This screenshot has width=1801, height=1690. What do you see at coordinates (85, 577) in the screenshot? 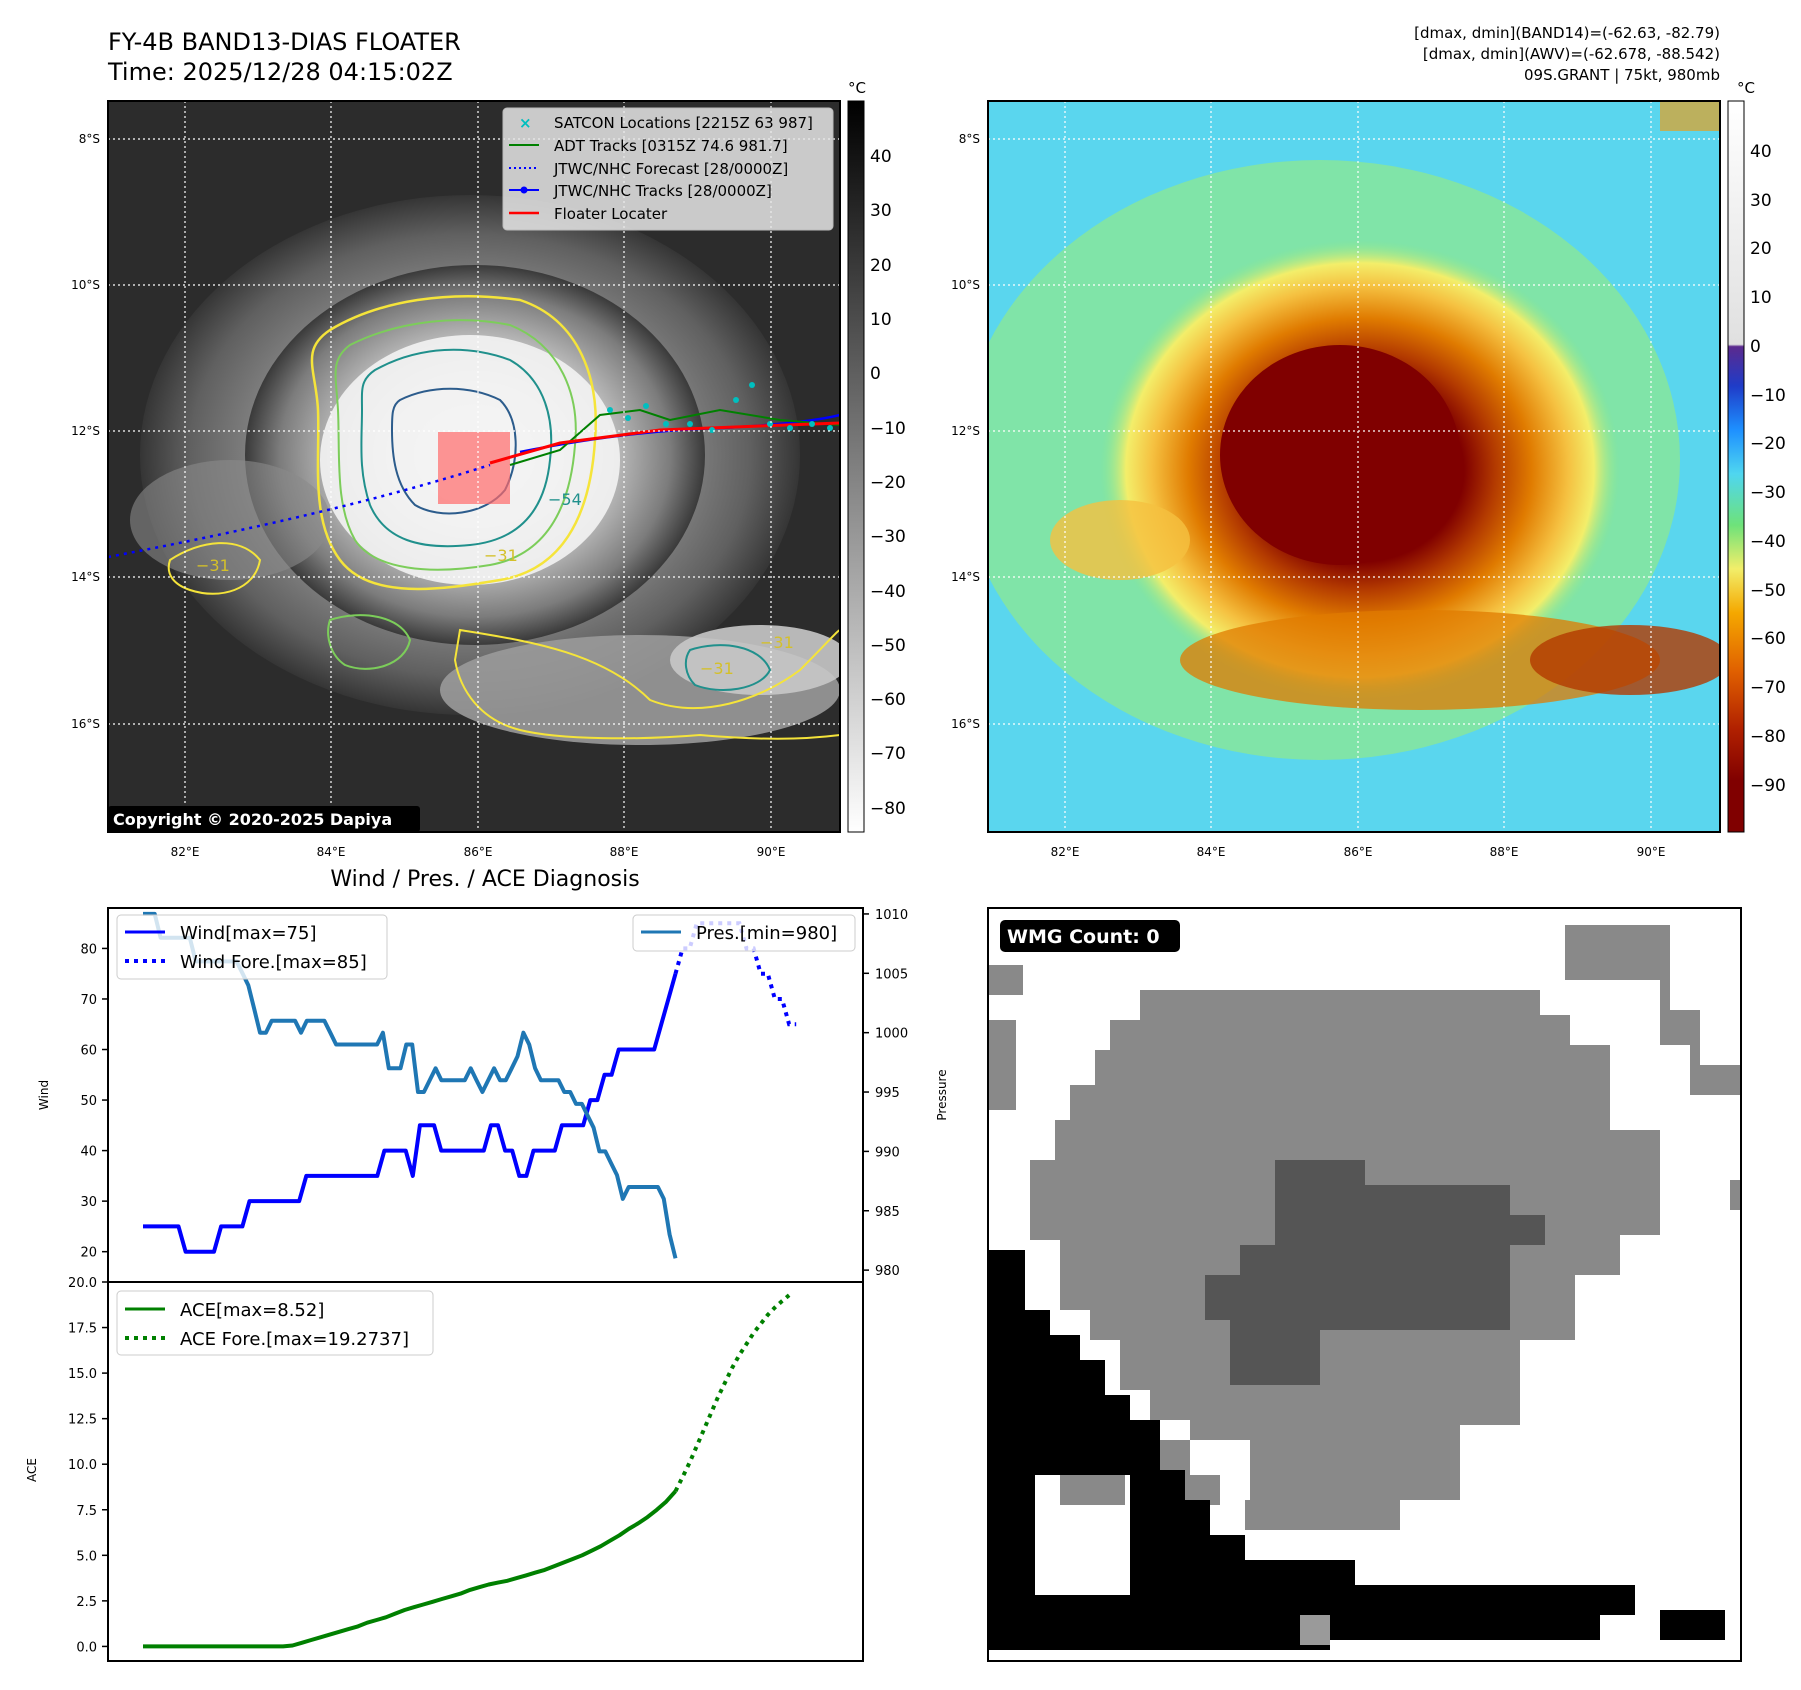
I see `ir-lat-tick-14s: 14°S` at bounding box center [85, 577].